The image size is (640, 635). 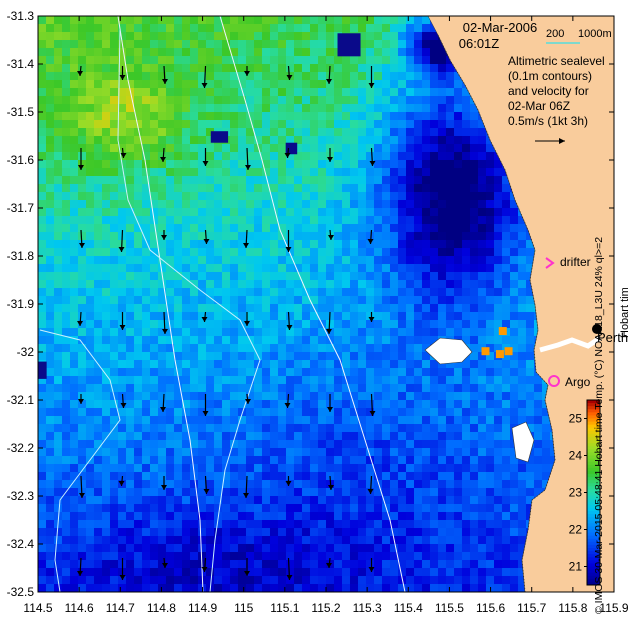 I want to click on info-line-2: (0.1m contours), so click(x=550, y=76).